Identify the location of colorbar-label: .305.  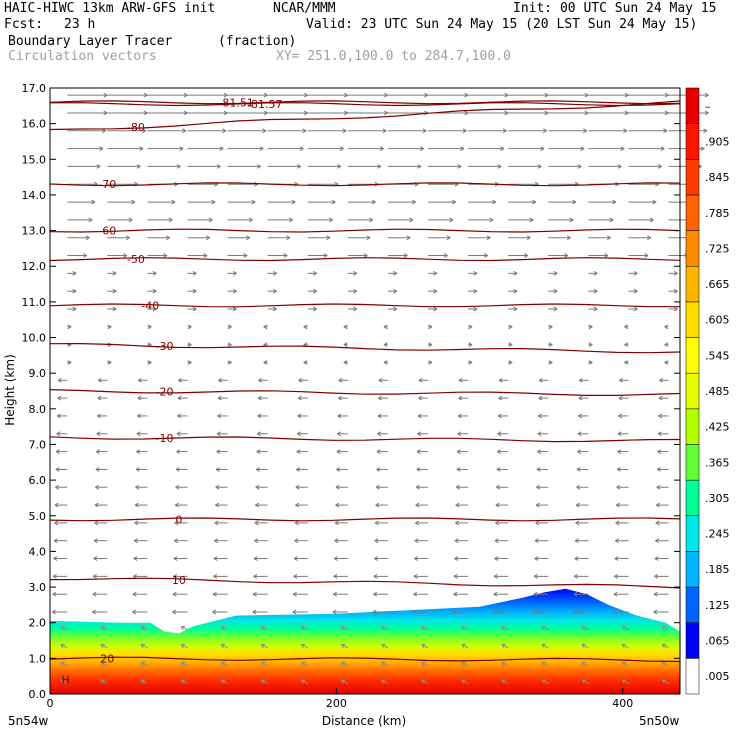
(717, 498).